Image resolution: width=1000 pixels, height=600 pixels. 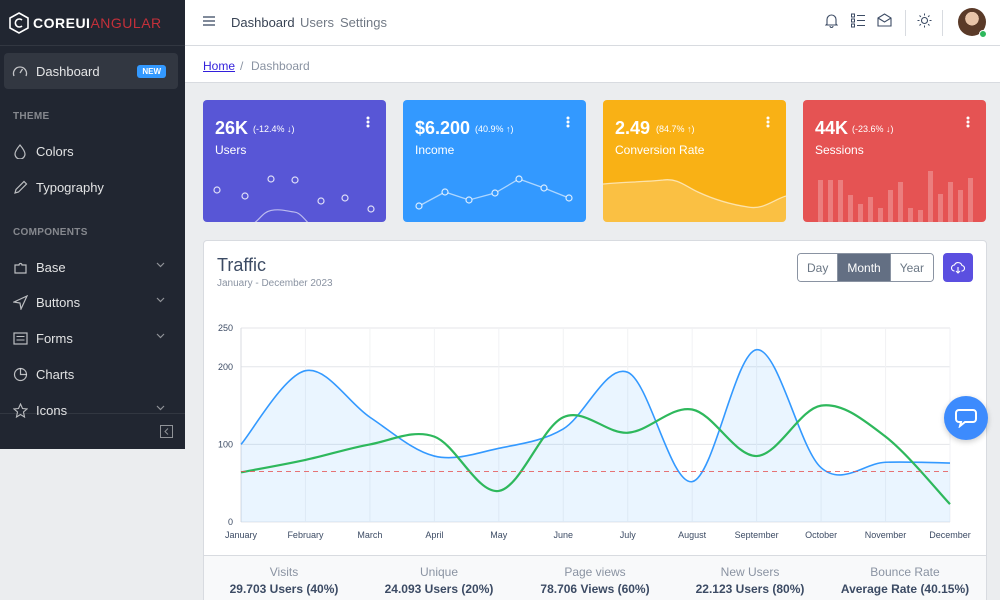 What do you see at coordinates (494, 161) in the screenshot?
I see `widget-income: $6.200 (40.9% ↑) Income` at bounding box center [494, 161].